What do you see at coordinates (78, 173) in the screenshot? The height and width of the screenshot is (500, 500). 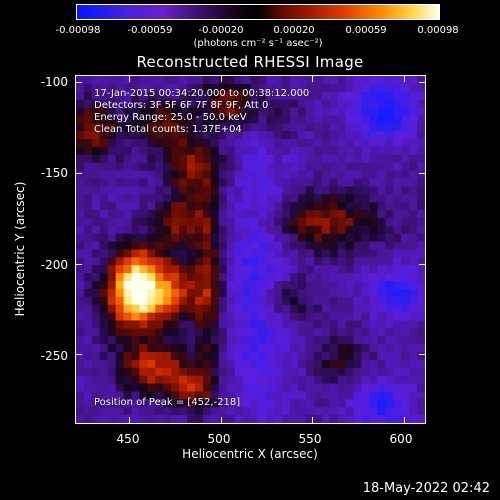 I see `y-tick-mark` at bounding box center [78, 173].